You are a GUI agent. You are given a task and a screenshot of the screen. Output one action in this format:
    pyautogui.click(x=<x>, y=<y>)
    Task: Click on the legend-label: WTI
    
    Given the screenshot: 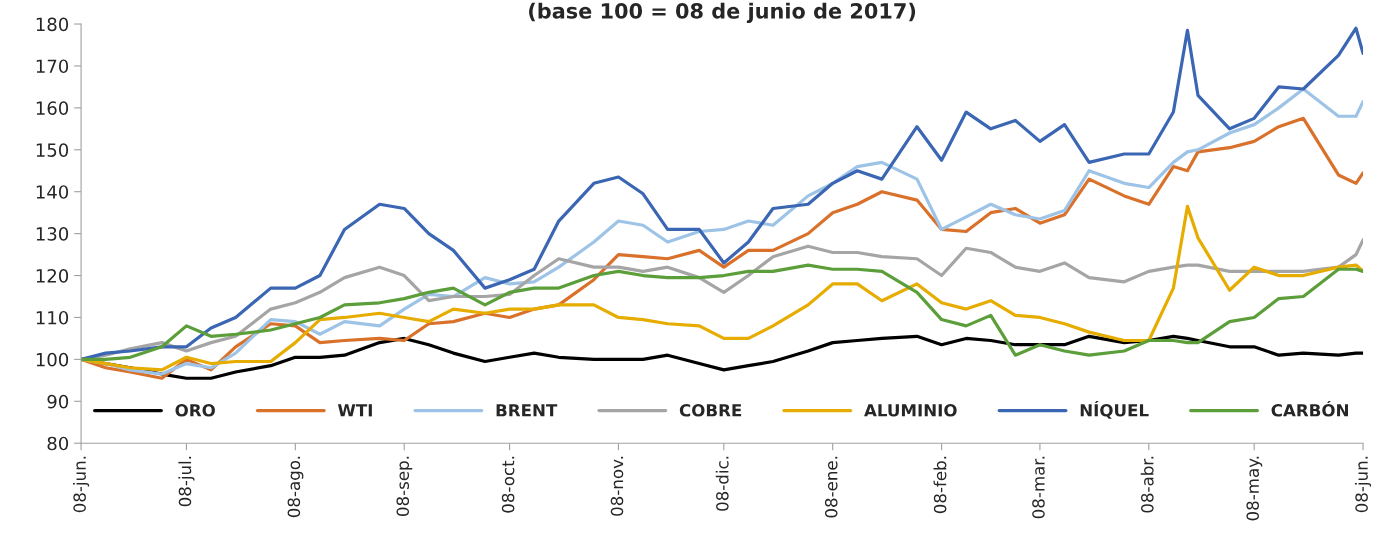 What is the action you would take?
    pyautogui.click(x=354, y=410)
    